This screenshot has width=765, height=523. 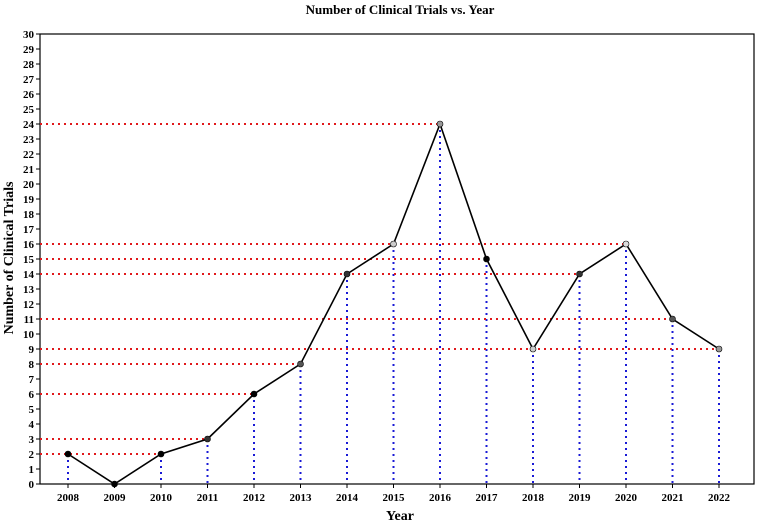 I want to click on y-tick-label: 19, so click(x=29, y=200).